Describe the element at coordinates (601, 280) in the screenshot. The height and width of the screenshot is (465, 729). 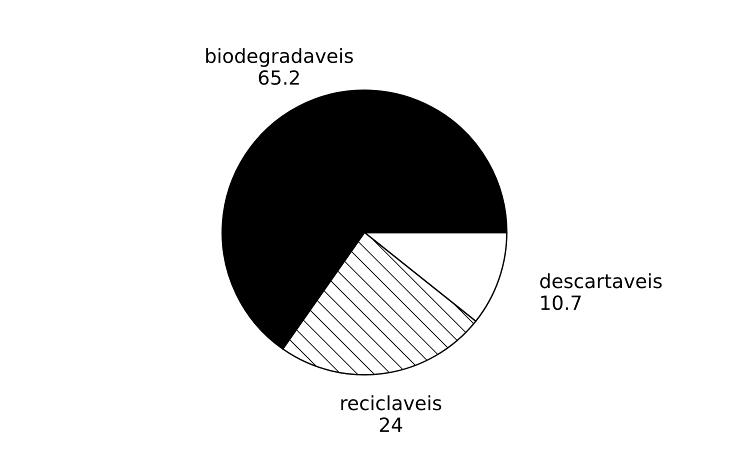
I see `slice-label: descartaveis` at that location.